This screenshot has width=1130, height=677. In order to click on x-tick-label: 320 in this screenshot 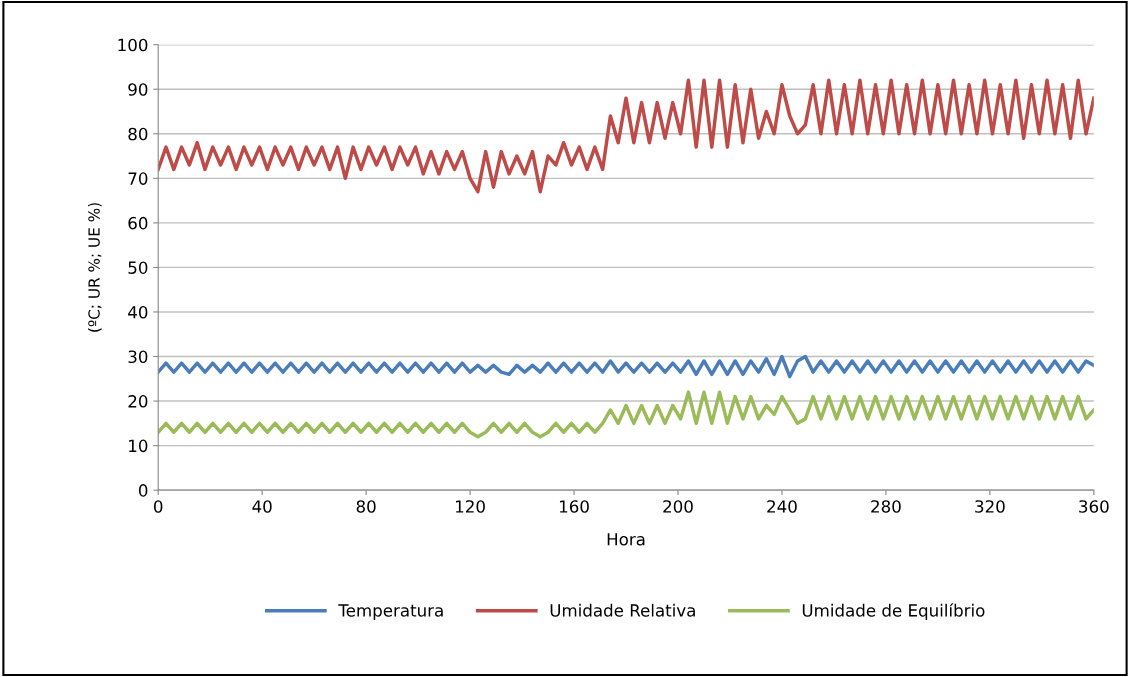, I will do `click(990, 506)`.